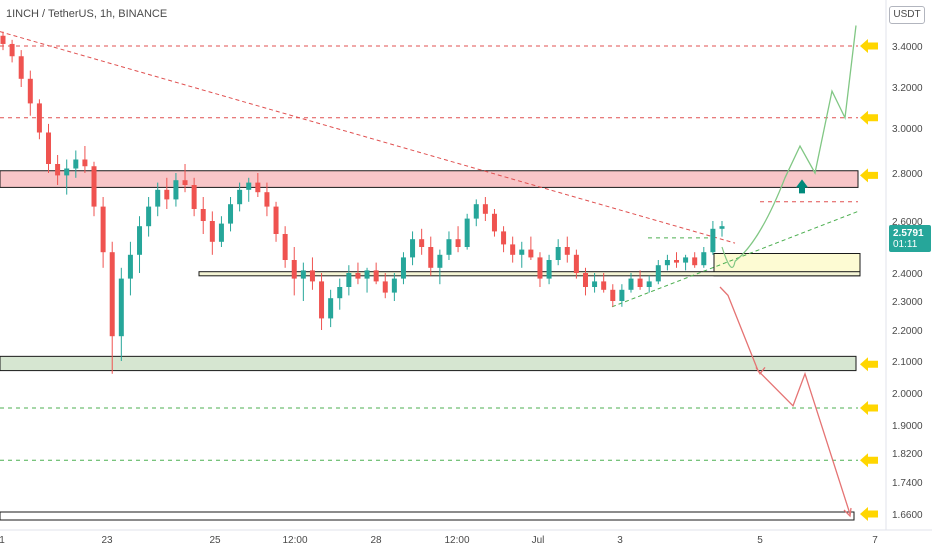 This screenshot has height=555, width=932. Describe the element at coordinates (907, 88) in the screenshot. I see `y-tick-label: 3.2000` at that location.